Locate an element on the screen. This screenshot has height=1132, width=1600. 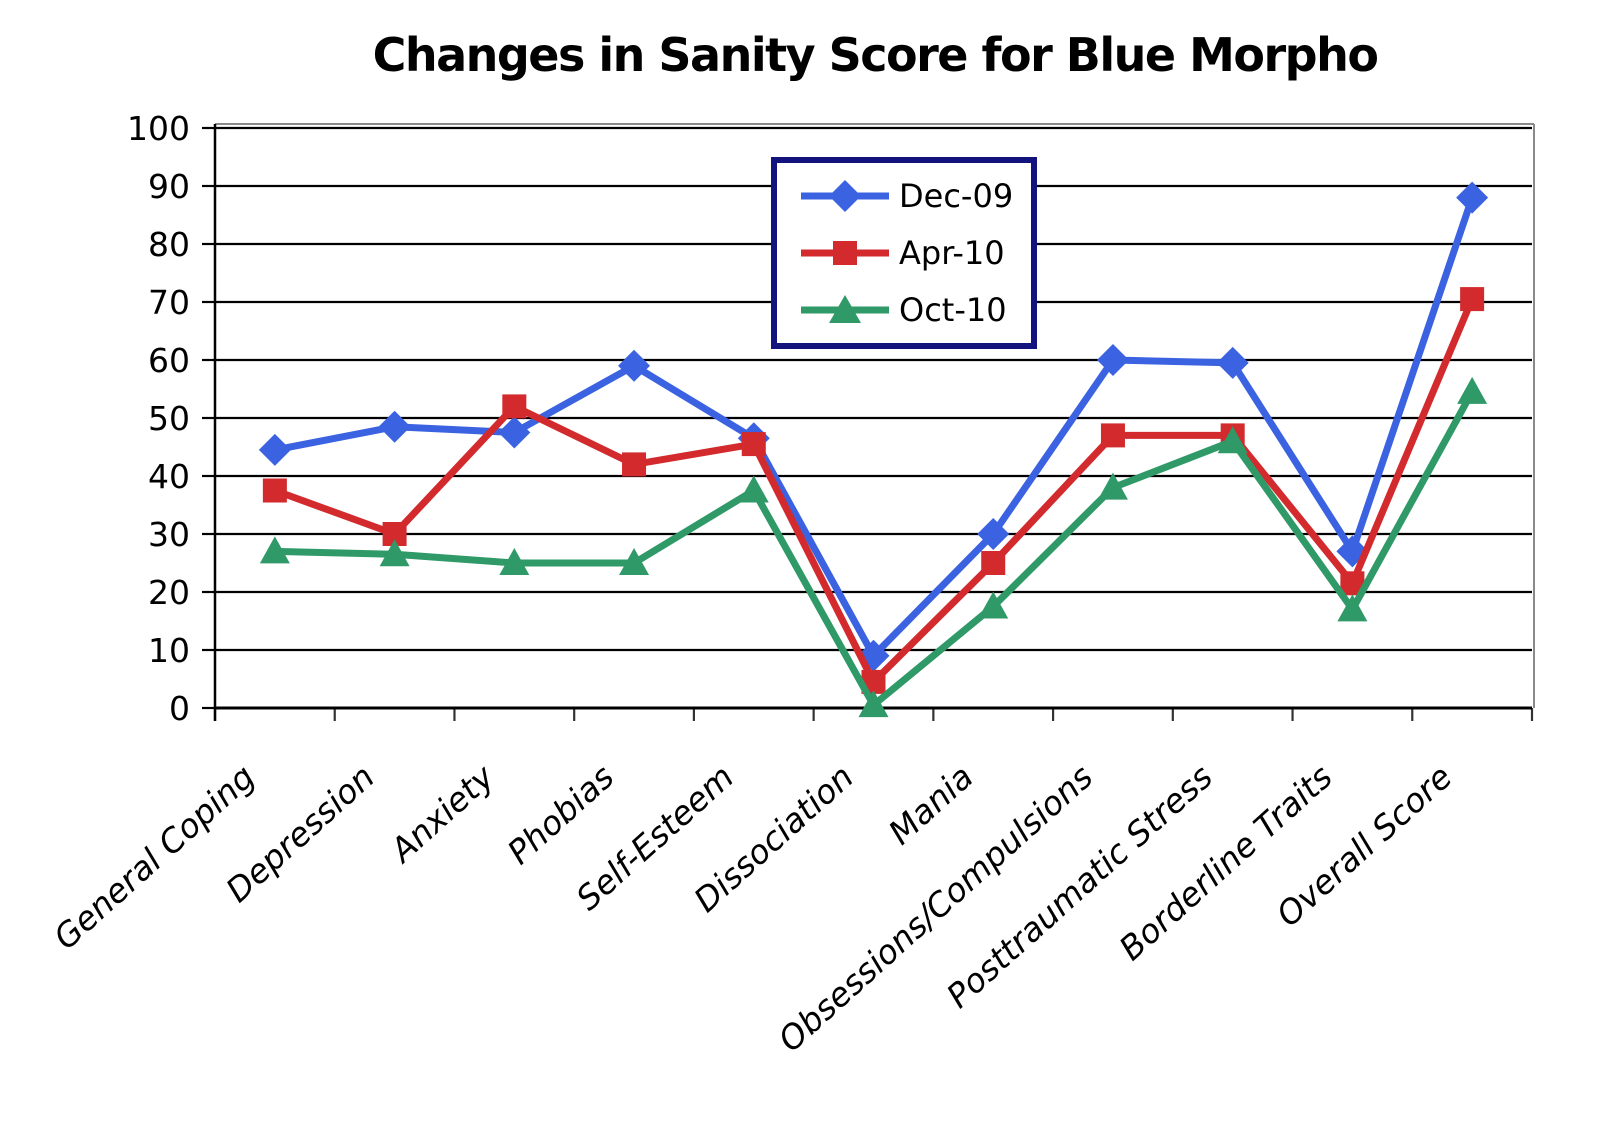
x-category-label: Phobias is located at coordinates (561, 814).